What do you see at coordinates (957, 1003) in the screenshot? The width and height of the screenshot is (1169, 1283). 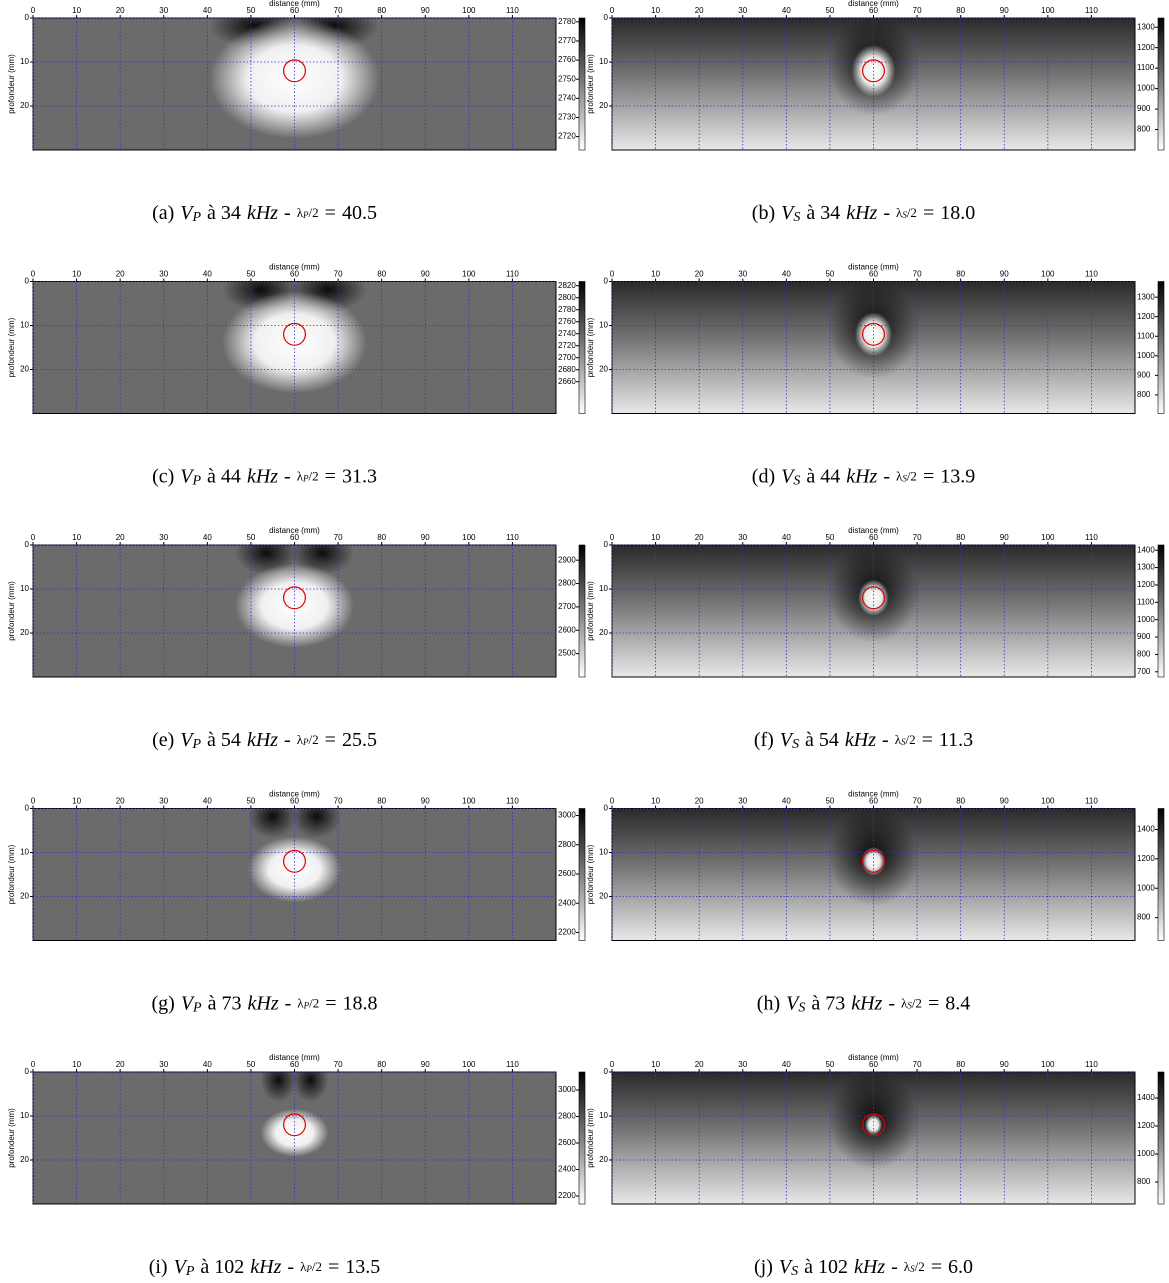 I see `caption-part: 8.4` at bounding box center [957, 1003].